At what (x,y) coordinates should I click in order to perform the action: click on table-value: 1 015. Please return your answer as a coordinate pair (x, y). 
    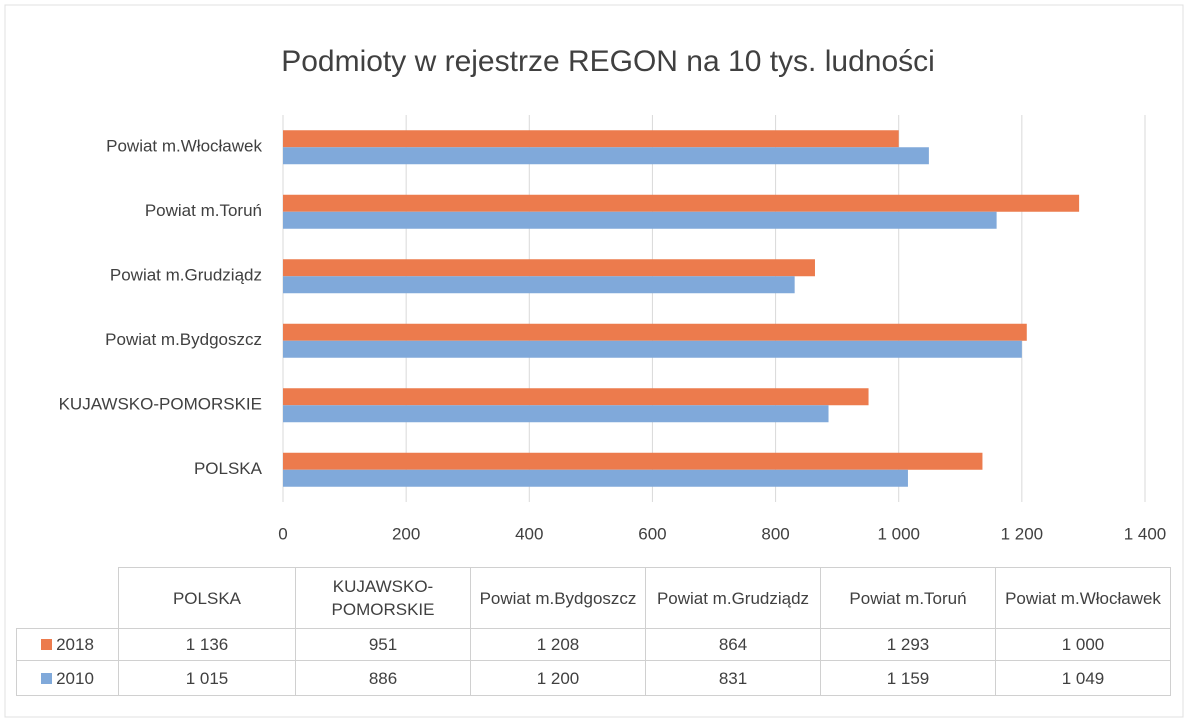
    Looking at the image, I should click on (207, 678).